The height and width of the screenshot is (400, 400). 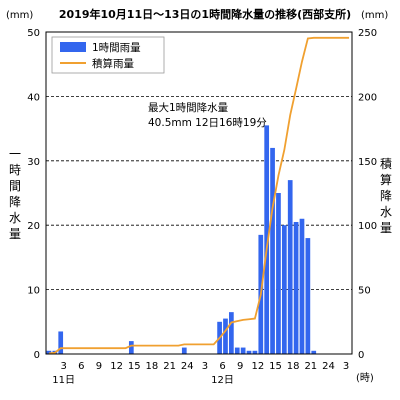 I want to click on day-label: 12日, so click(x=222, y=380).